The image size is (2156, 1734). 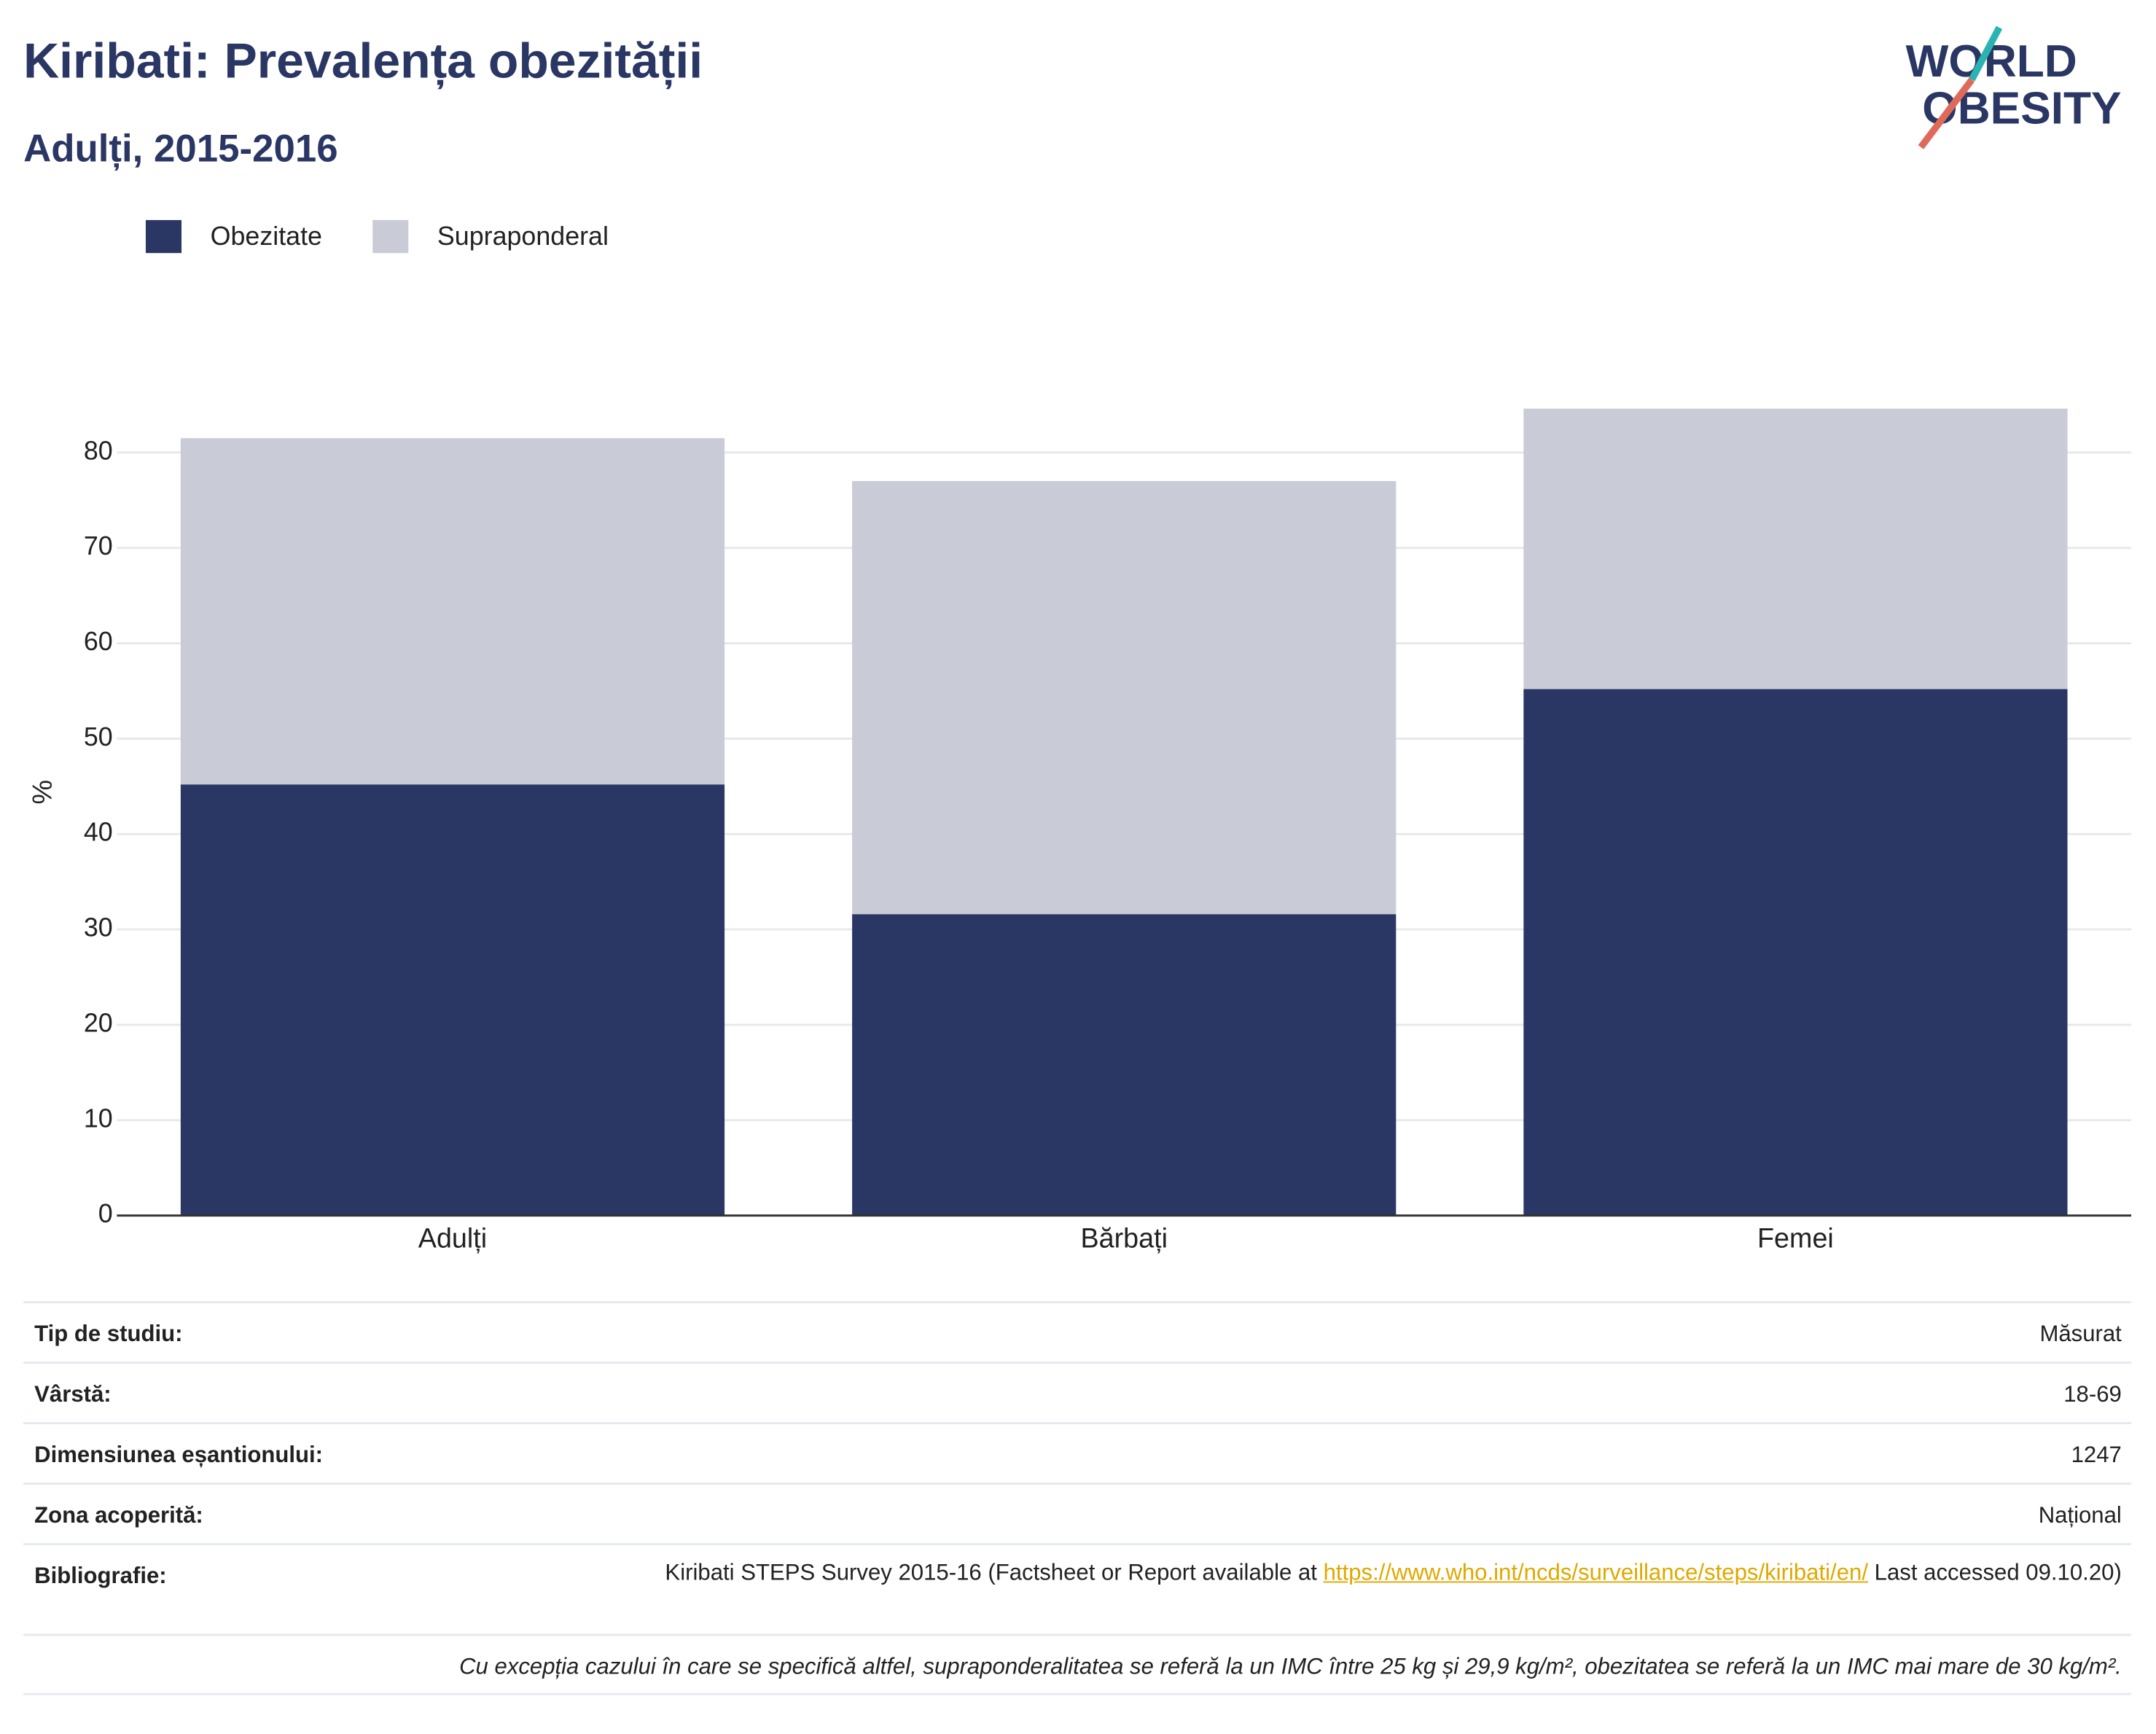 I want to click on x-tick-label: Adulți, so click(x=452, y=1238).